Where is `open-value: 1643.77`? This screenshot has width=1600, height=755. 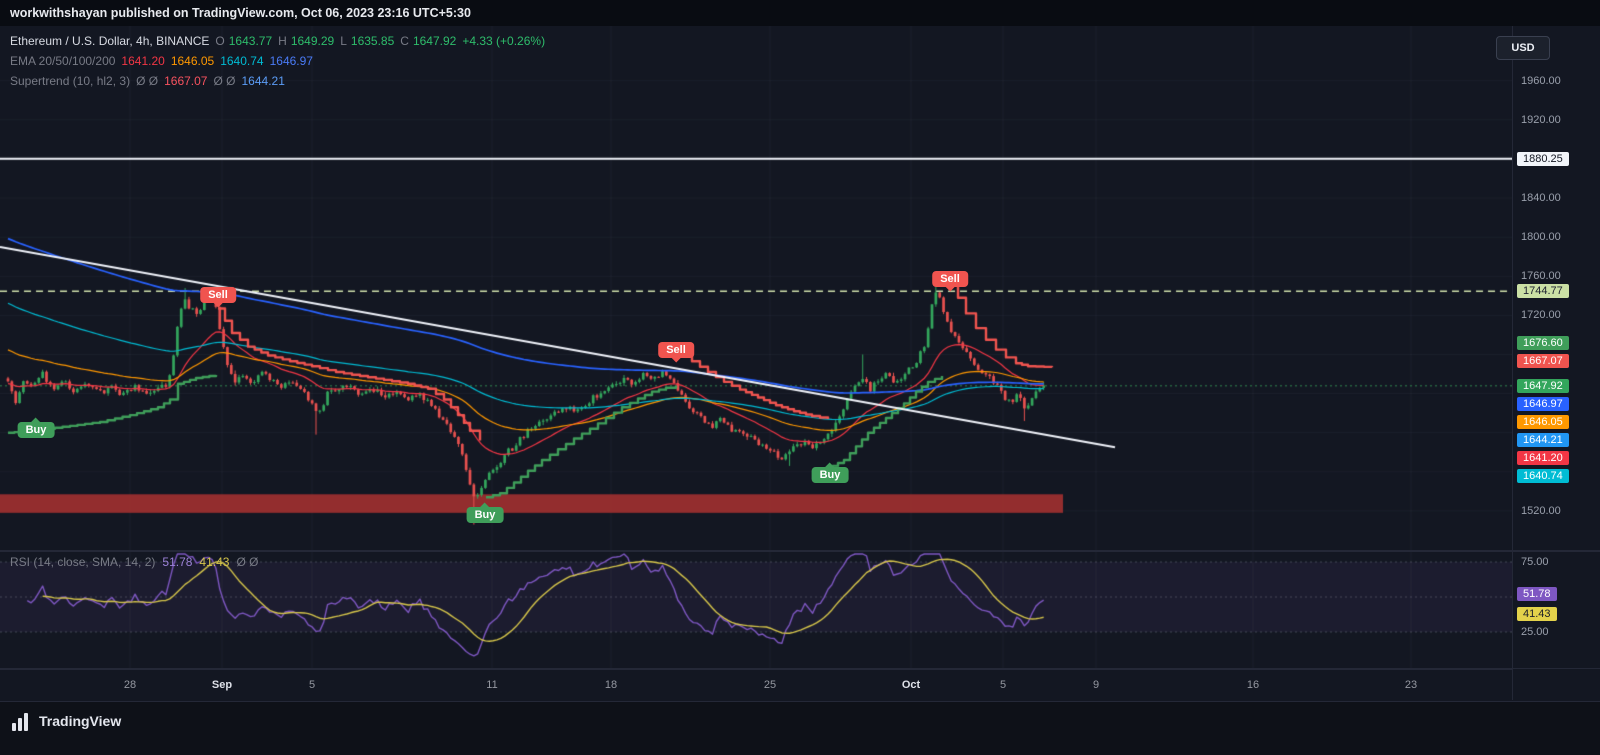
open-value: 1643.77 is located at coordinates (250, 41).